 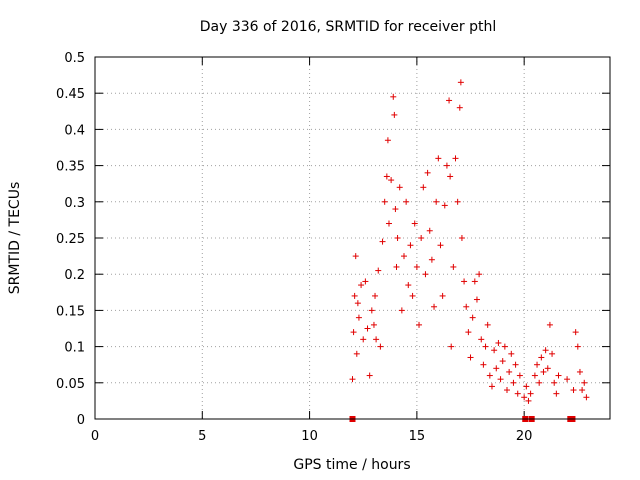 I want to click on y-tick-label: 0, so click(x=81, y=420).